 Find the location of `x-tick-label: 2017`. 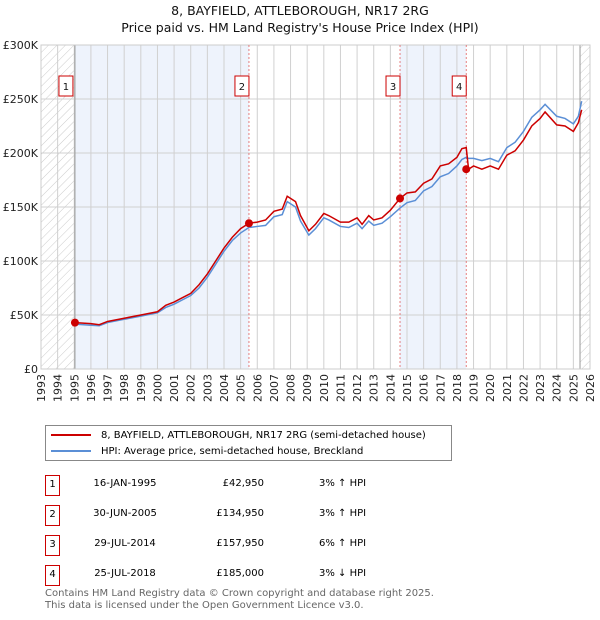

x-tick-label: 2017 is located at coordinates (440, 388).